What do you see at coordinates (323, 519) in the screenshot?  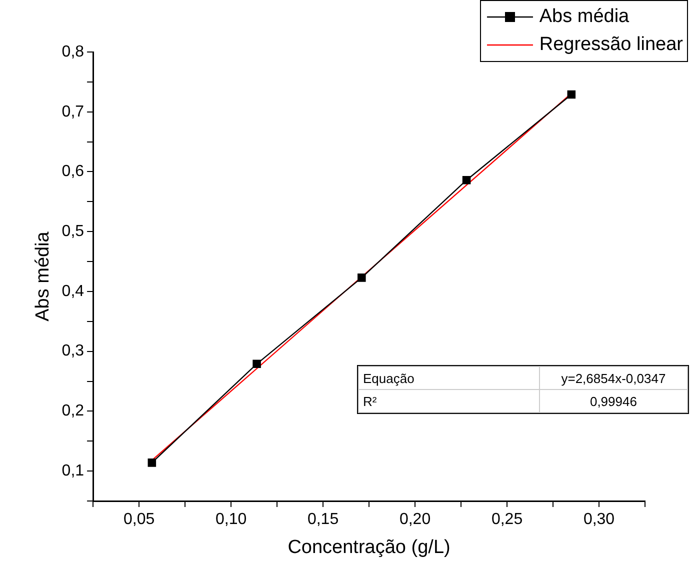 I see `x-tick-label: 0,15` at bounding box center [323, 519].